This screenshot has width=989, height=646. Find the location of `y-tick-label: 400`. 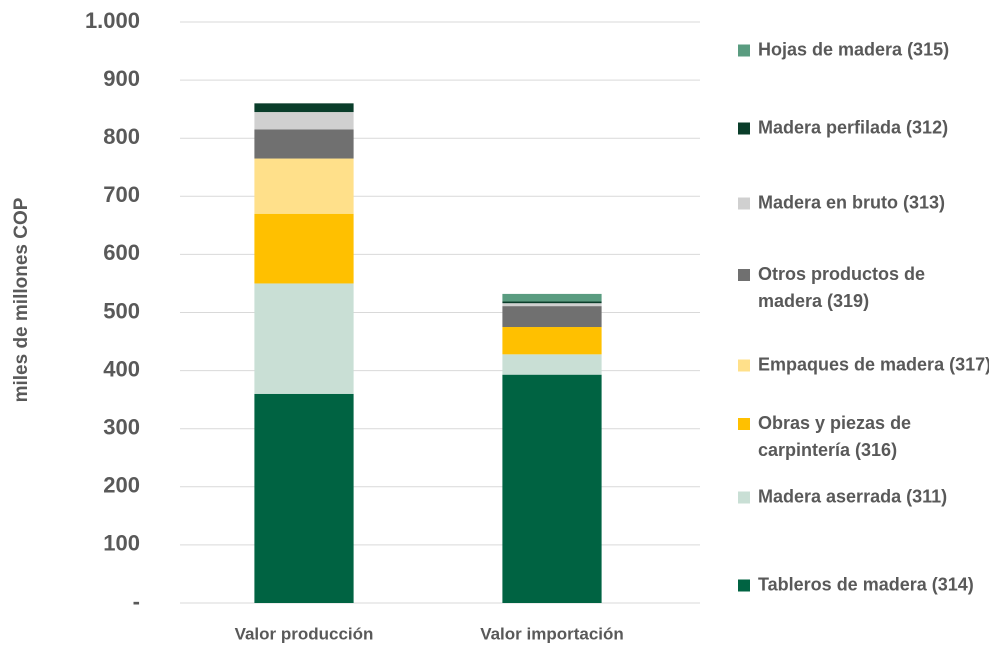

y-tick-label: 400 is located at coordinates (121, 368).